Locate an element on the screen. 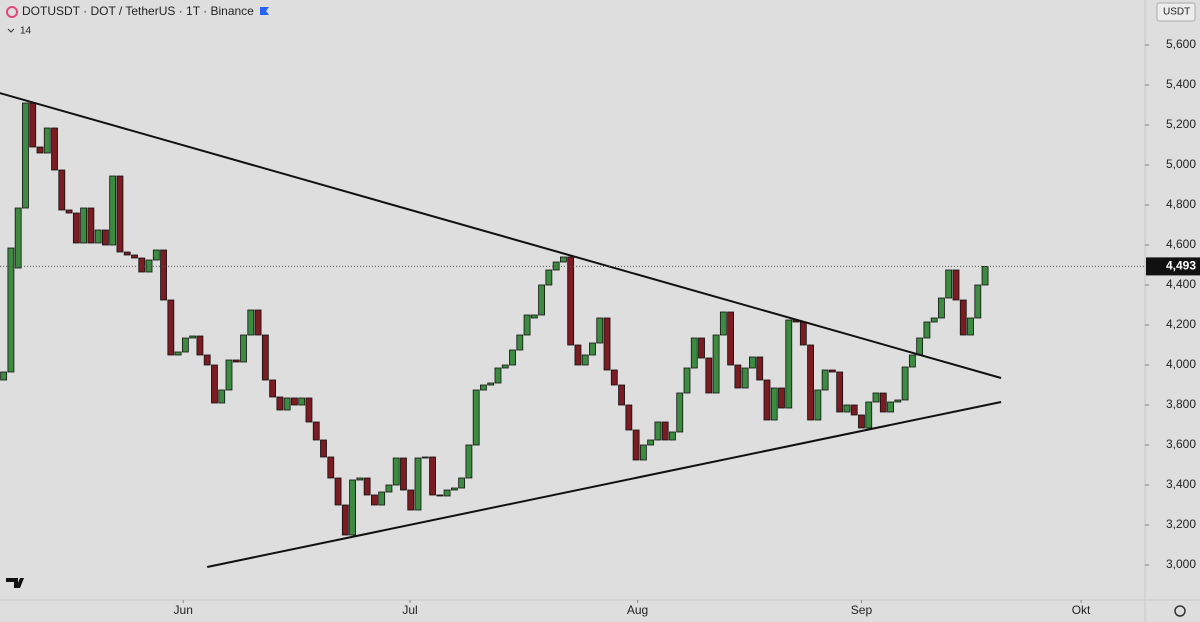 The height and width of the screenshot is (622, 1200). settings-icon is located at coordinates (1180, 611).